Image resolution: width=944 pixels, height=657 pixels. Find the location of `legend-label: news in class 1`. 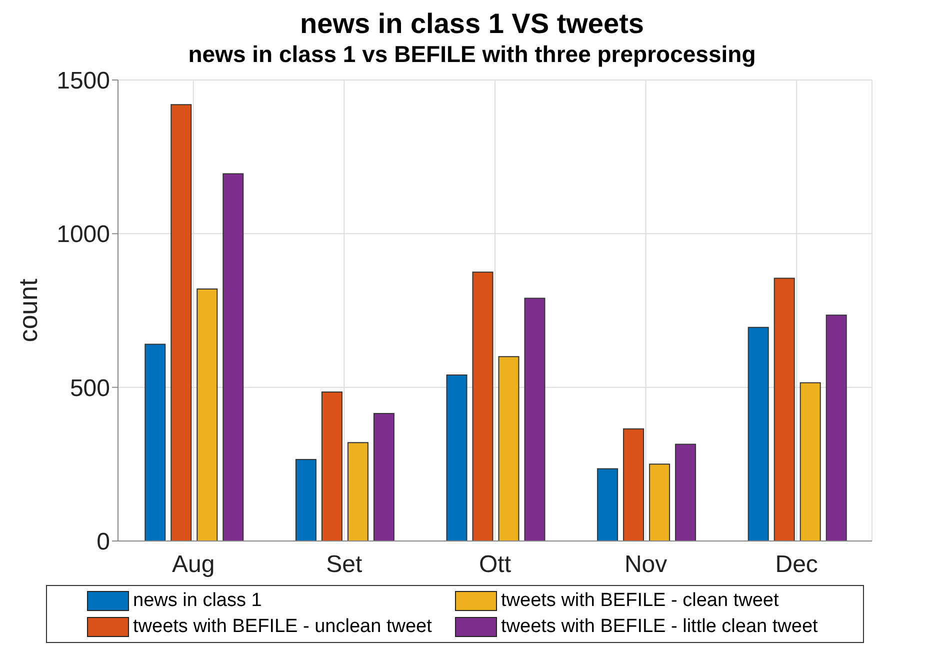

legend-label: news in class 1 is located at coordinates (197, 601).